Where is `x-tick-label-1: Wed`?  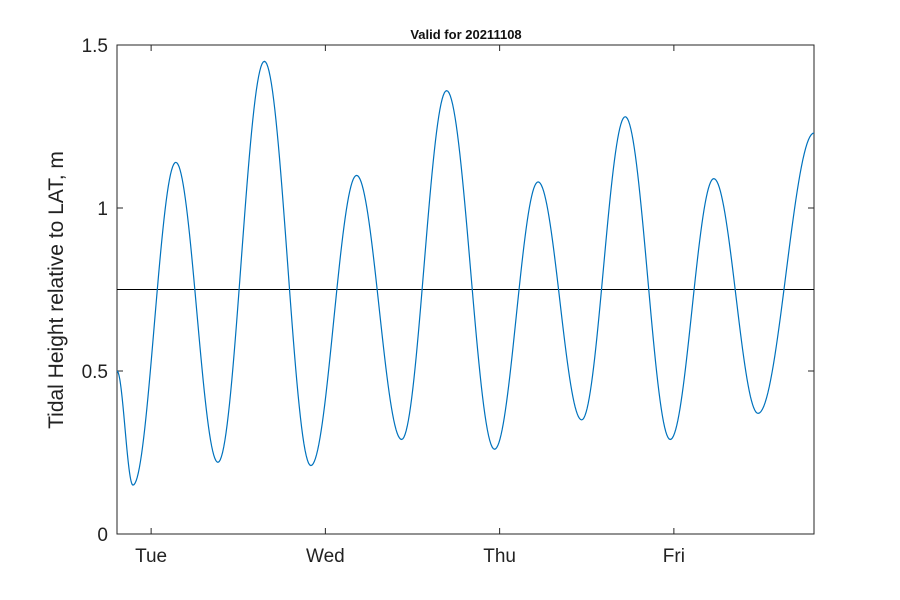
x-tick-label-1: Wed is located at coordinates (325, 556).